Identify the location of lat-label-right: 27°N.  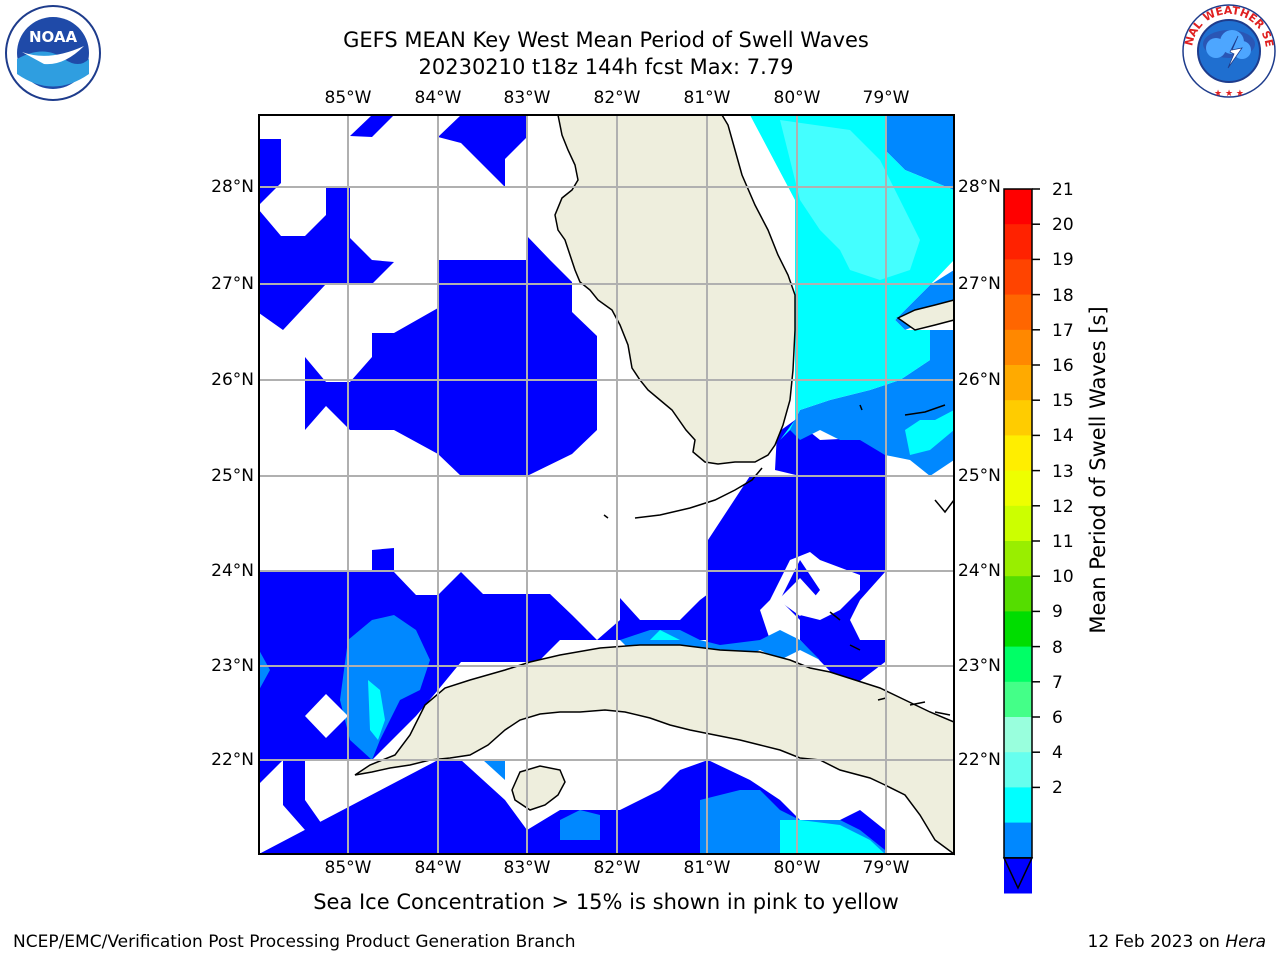
(979, 284).